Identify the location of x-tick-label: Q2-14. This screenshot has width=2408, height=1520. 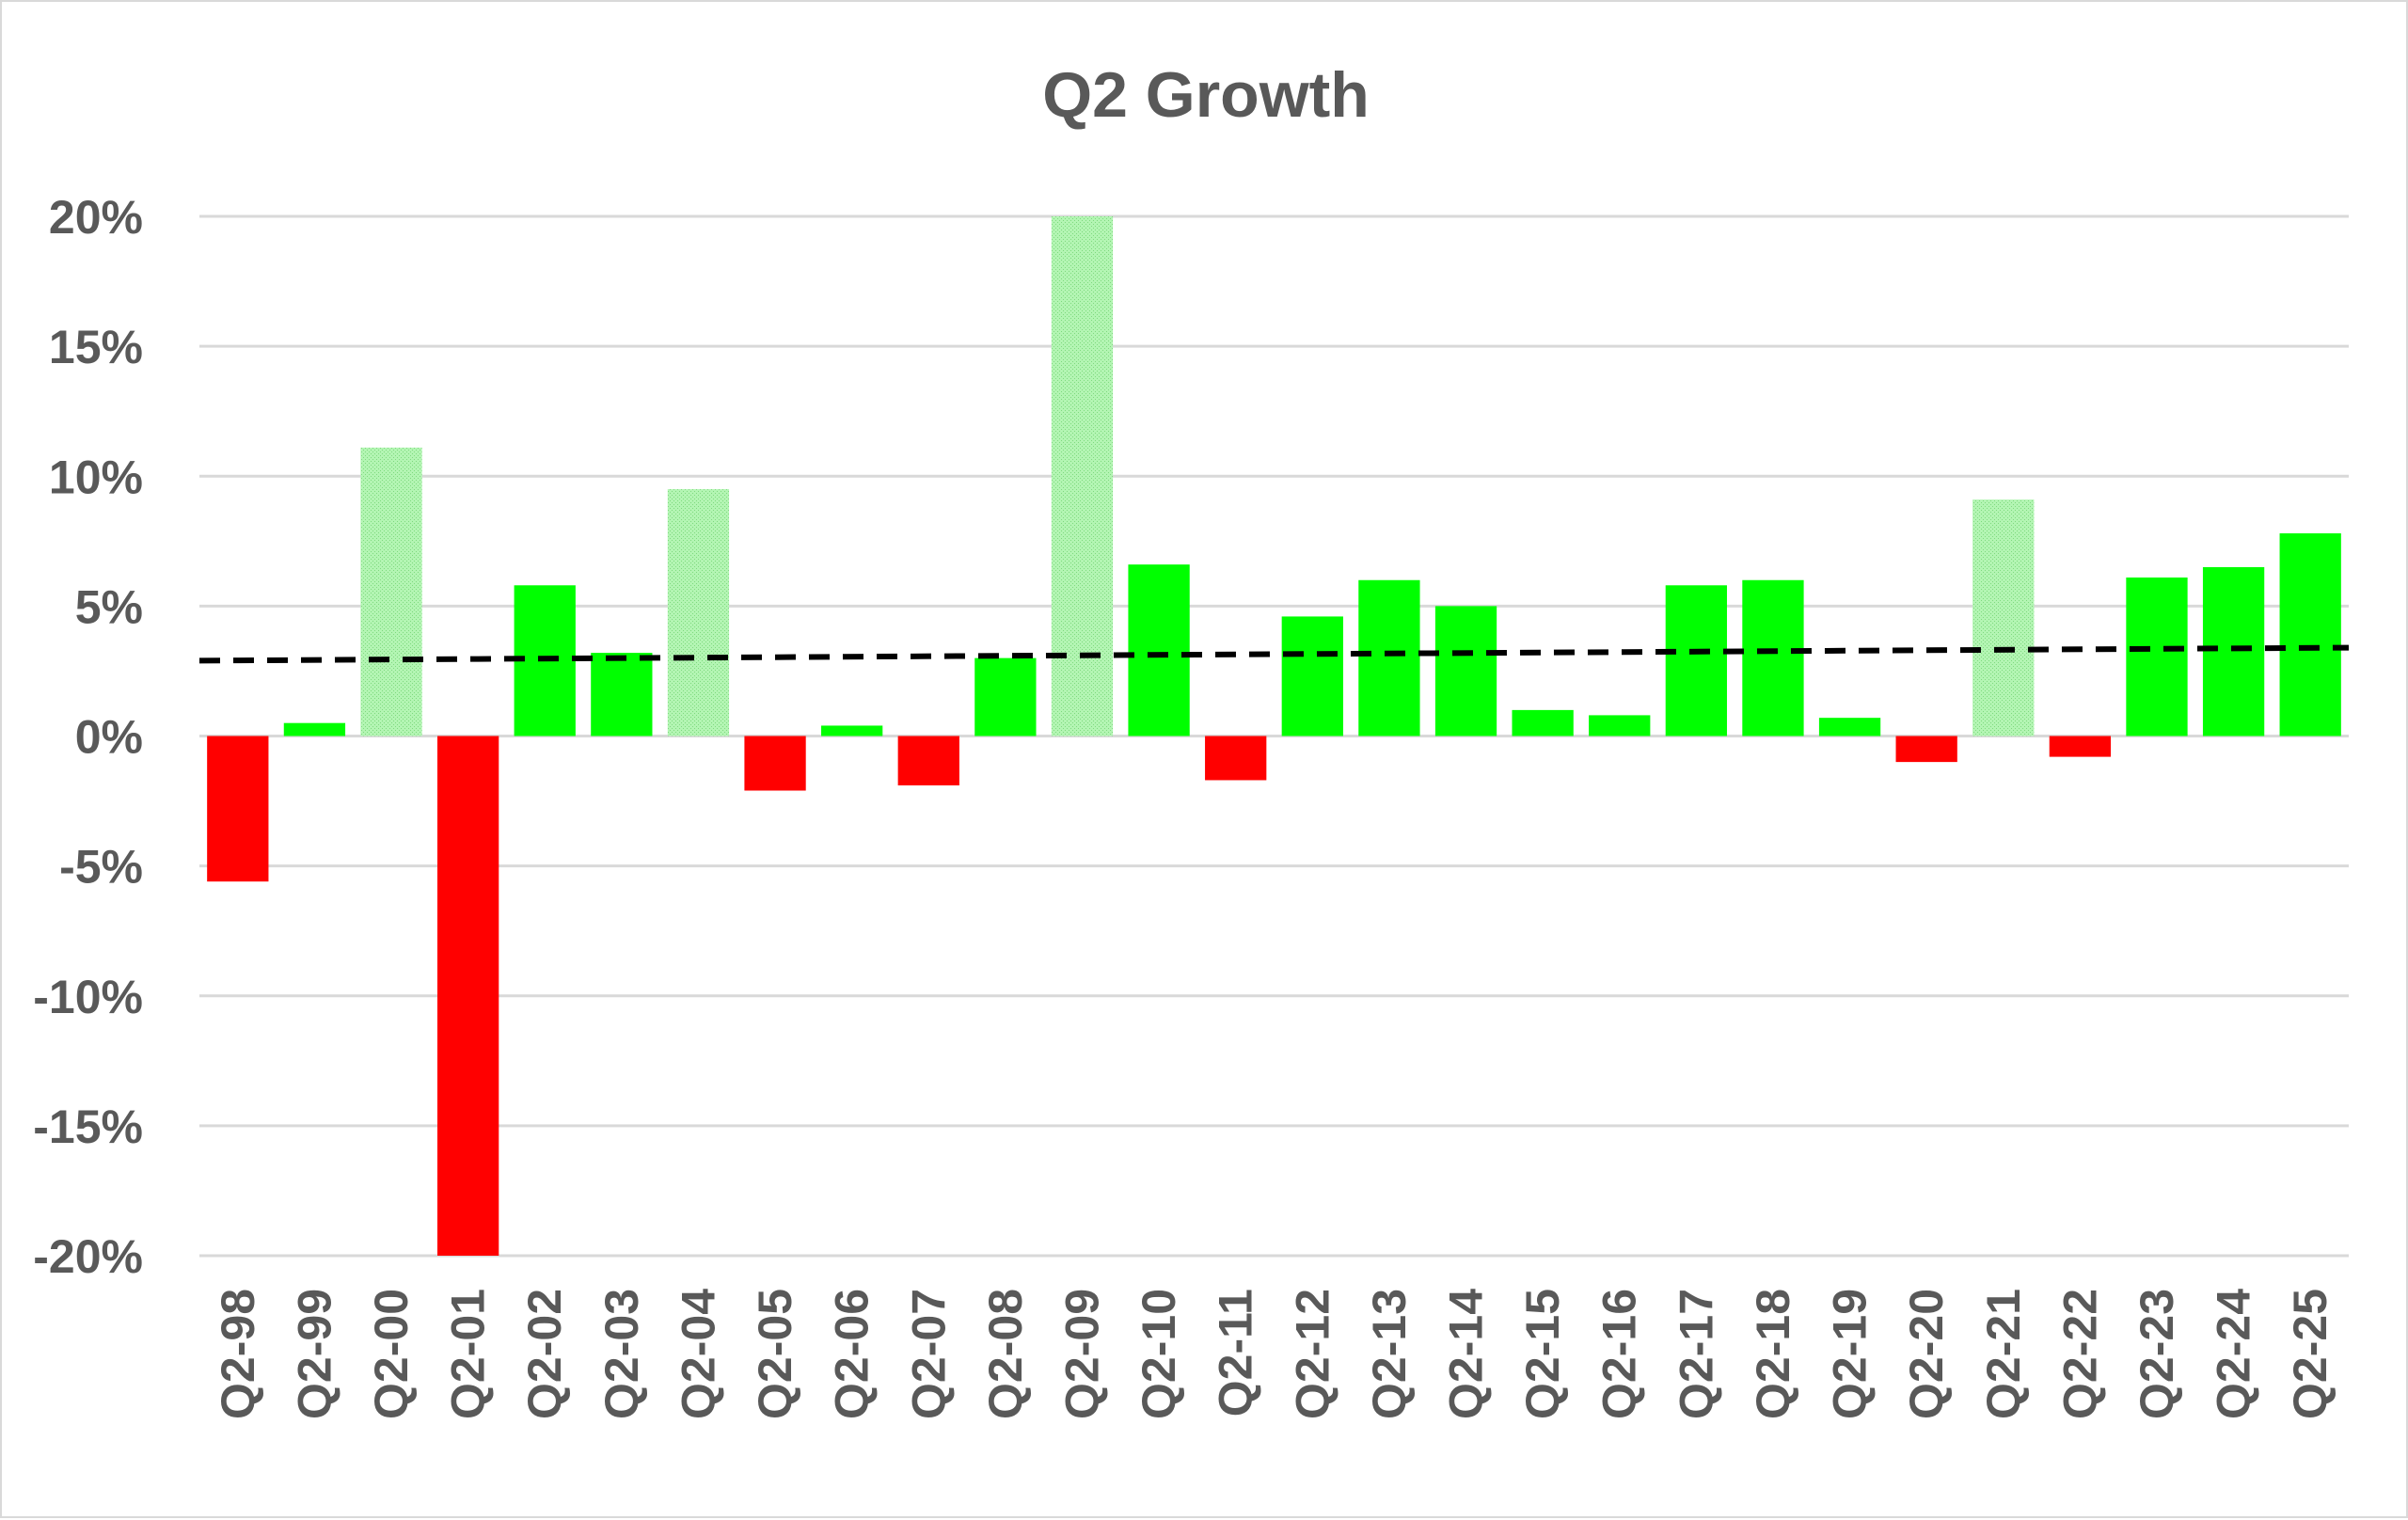
(1467, 1354).